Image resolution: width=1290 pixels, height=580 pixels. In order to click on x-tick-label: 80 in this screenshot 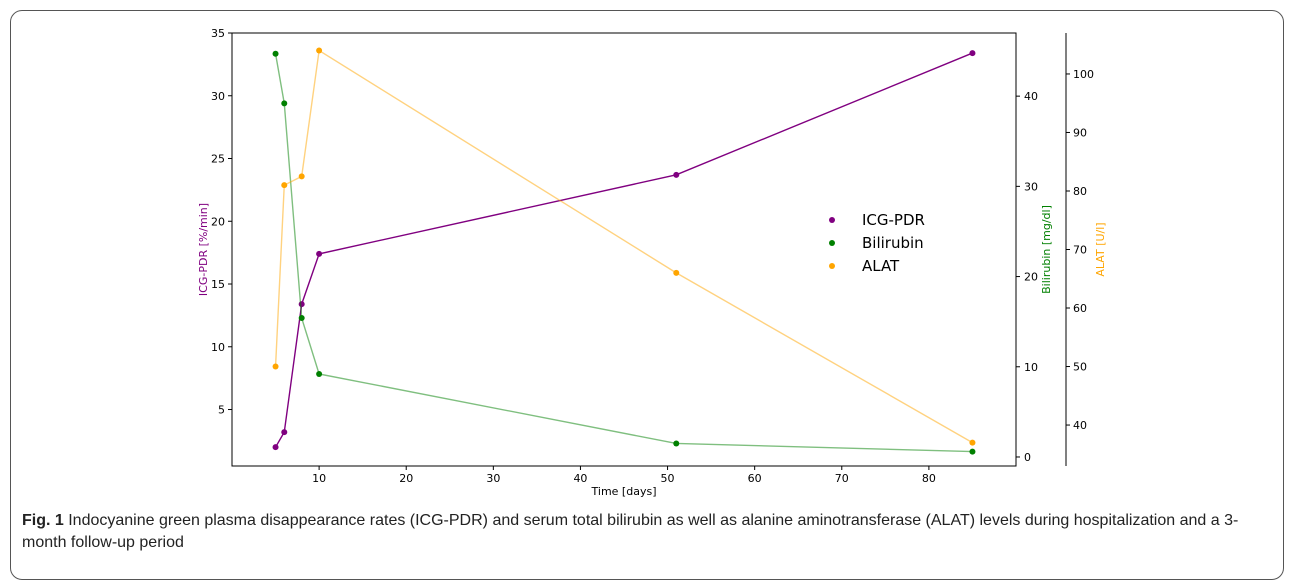, I will do `click(929, 478)`.